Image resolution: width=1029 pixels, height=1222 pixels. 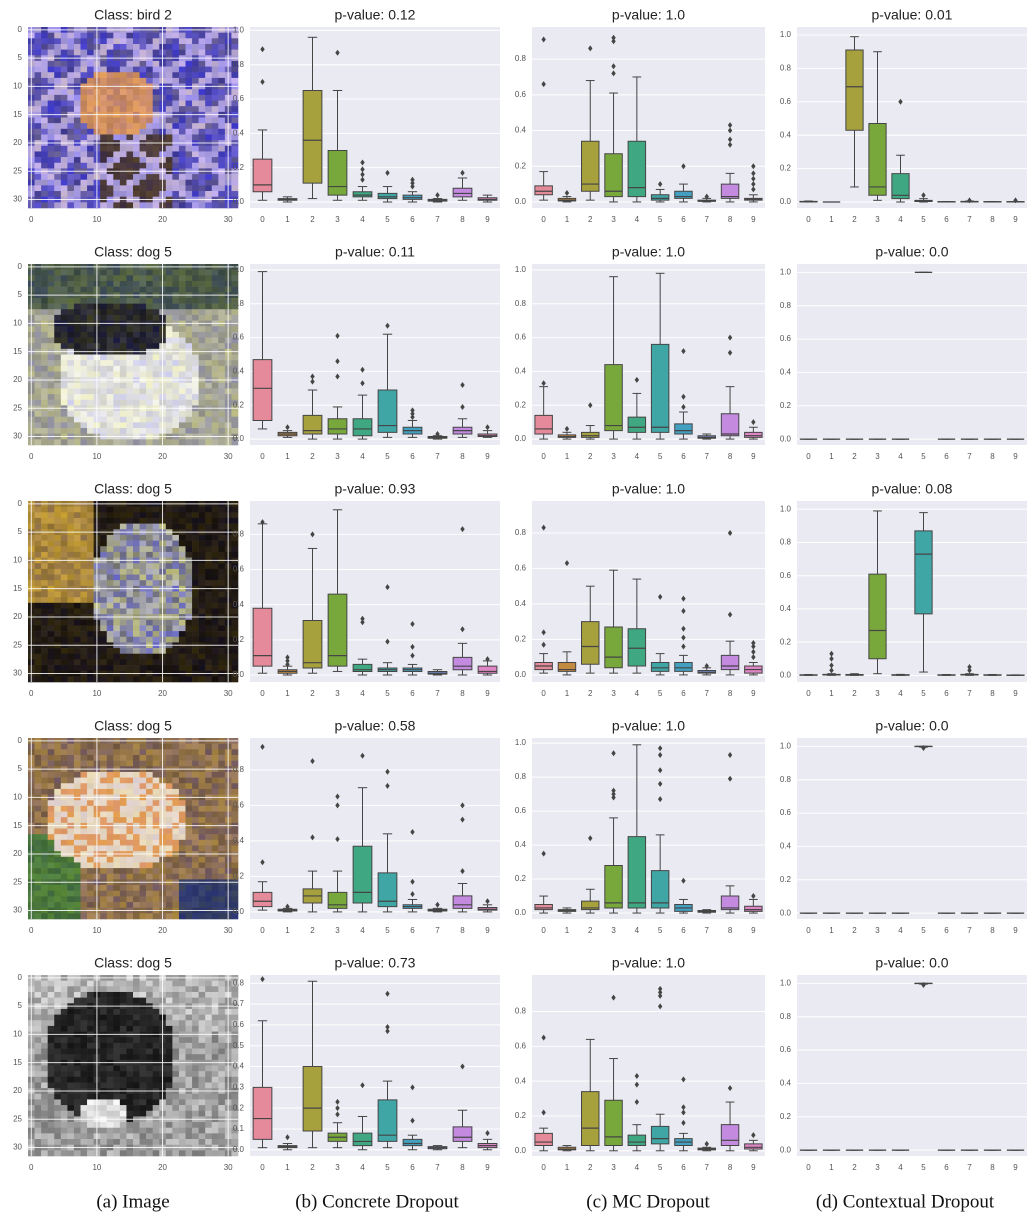 I want to click on plot-background, so click(x=375, y=354).